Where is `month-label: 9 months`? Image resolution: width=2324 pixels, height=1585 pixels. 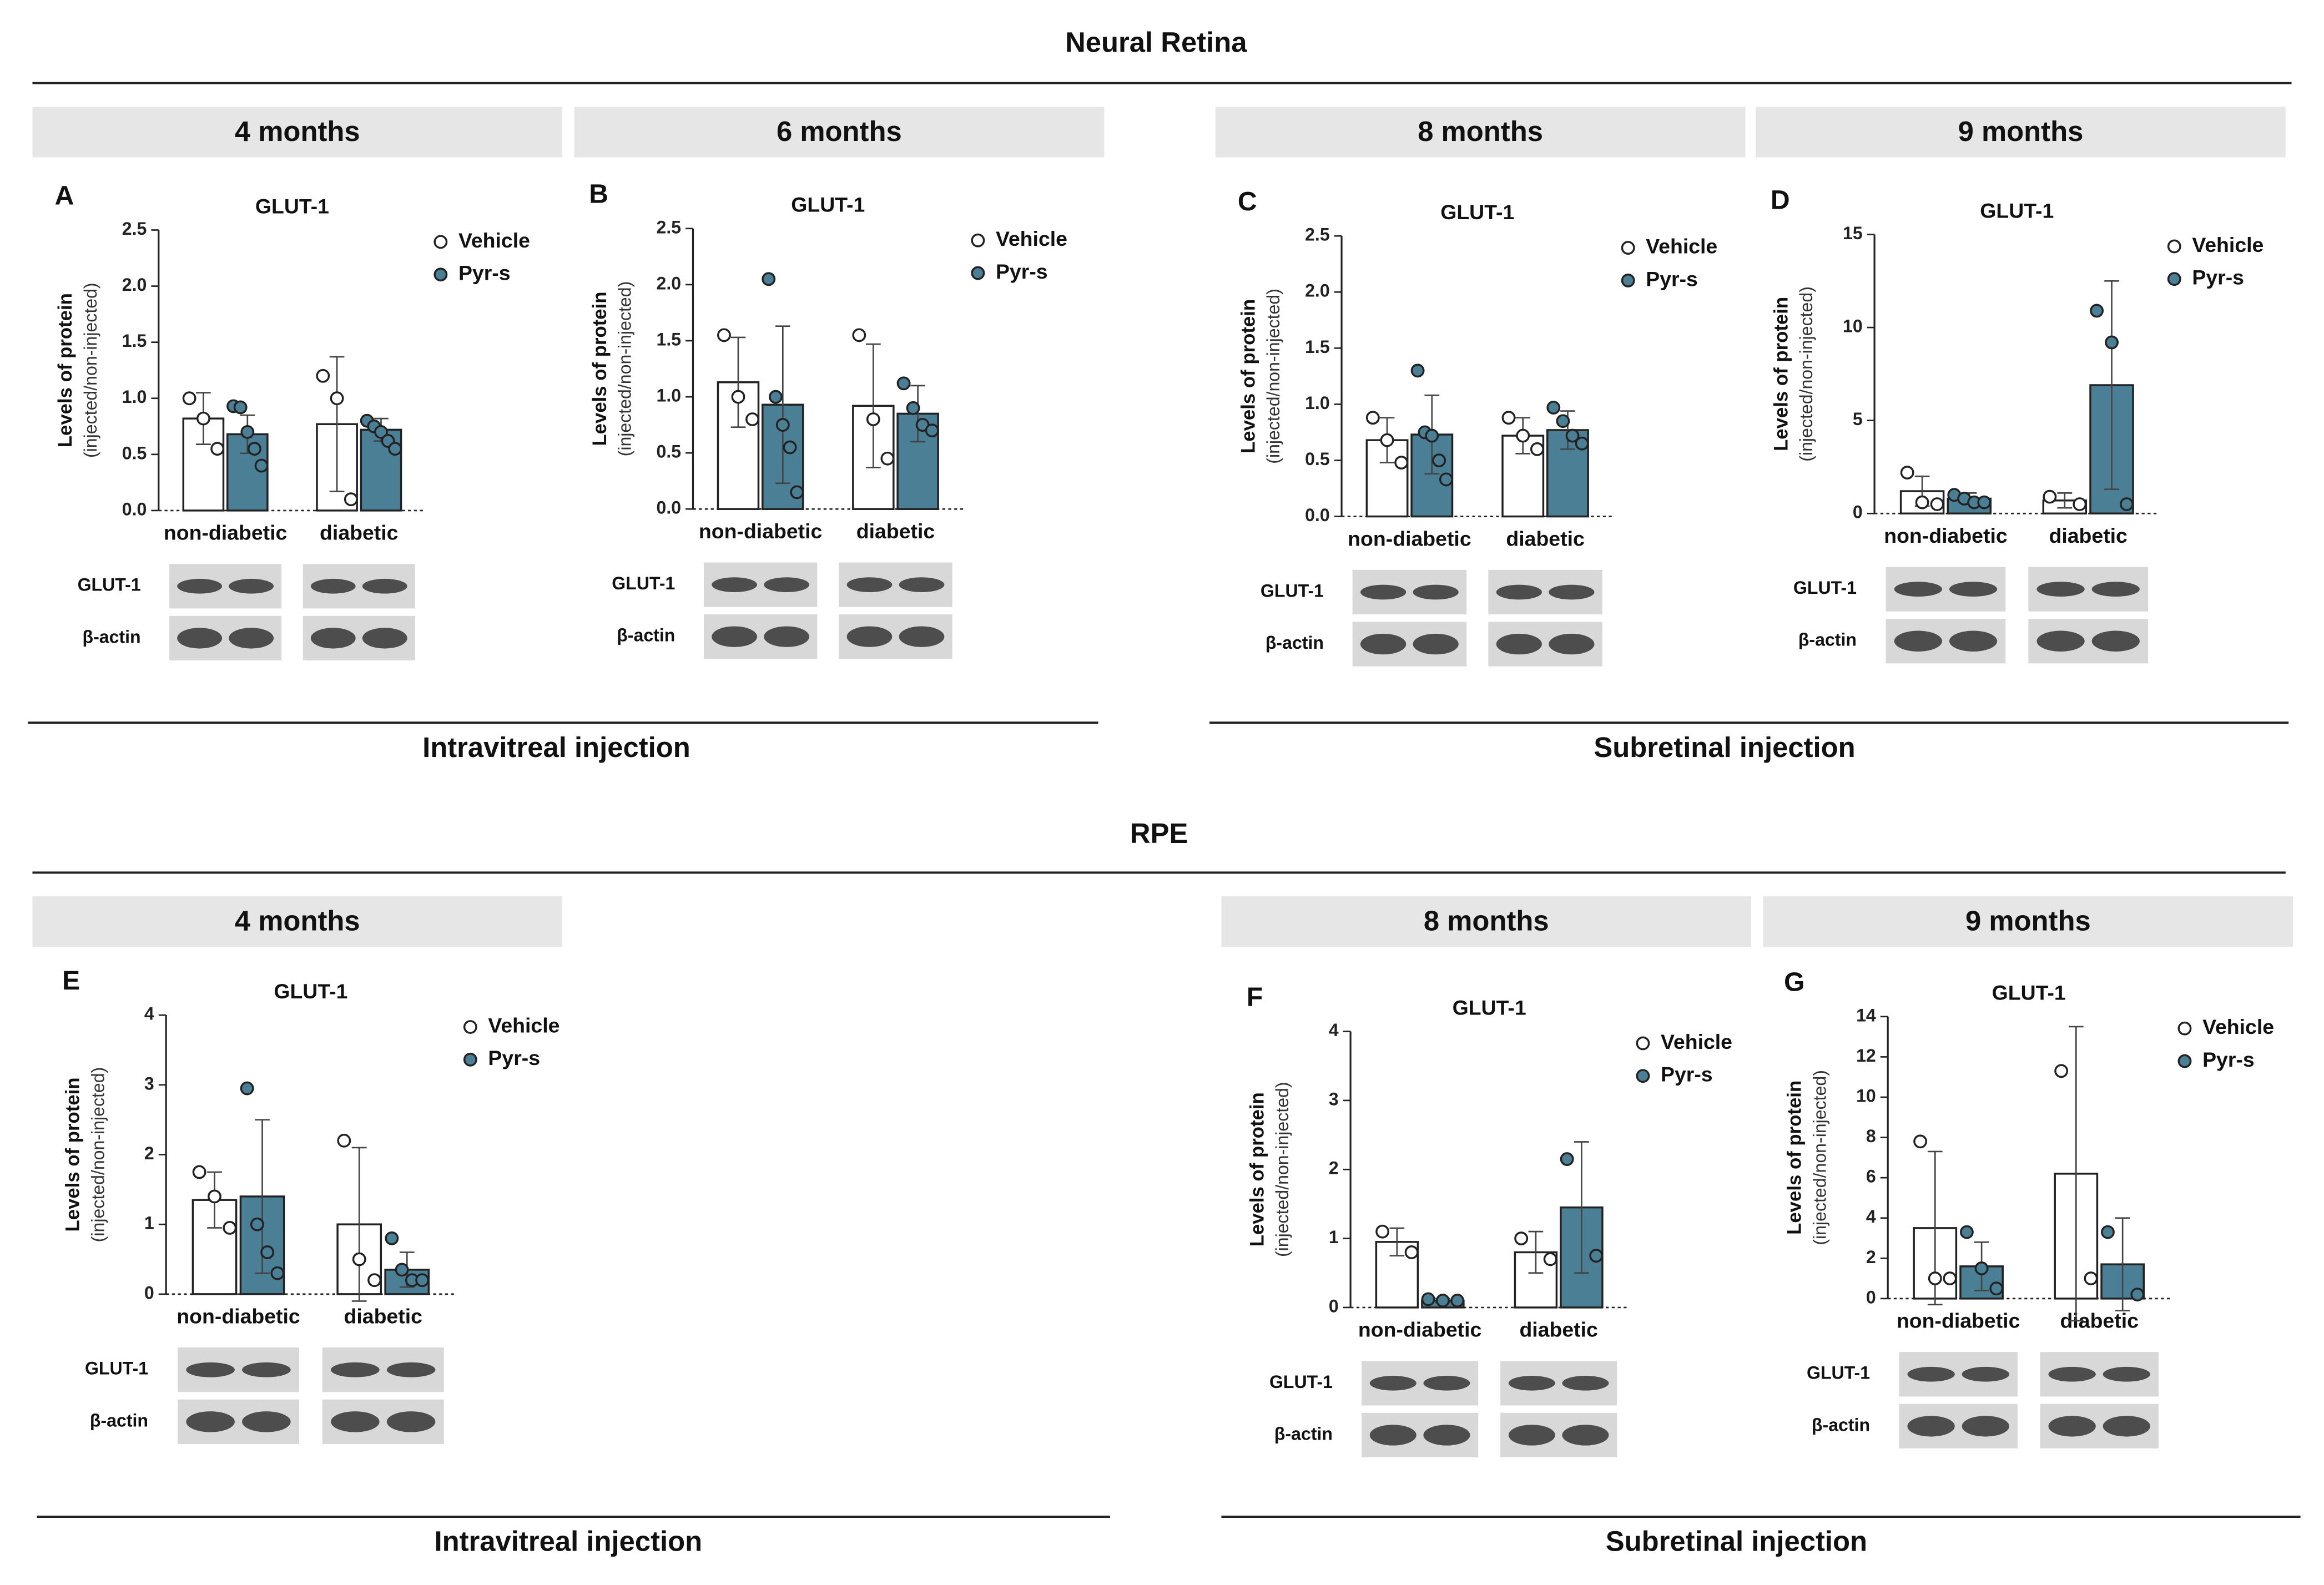 month-label: 9 months is located at coordinates (2028, 921).